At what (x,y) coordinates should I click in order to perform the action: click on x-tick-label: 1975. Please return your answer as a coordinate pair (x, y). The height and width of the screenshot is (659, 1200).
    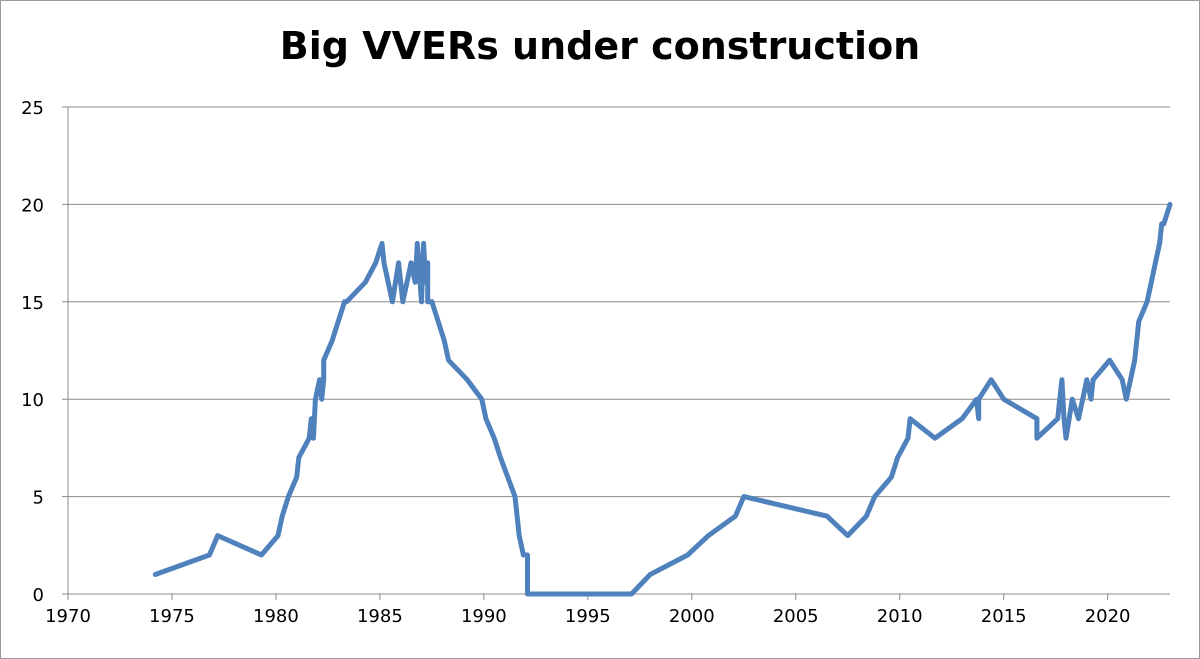
    Looking at the image, I should click on (172, 616).